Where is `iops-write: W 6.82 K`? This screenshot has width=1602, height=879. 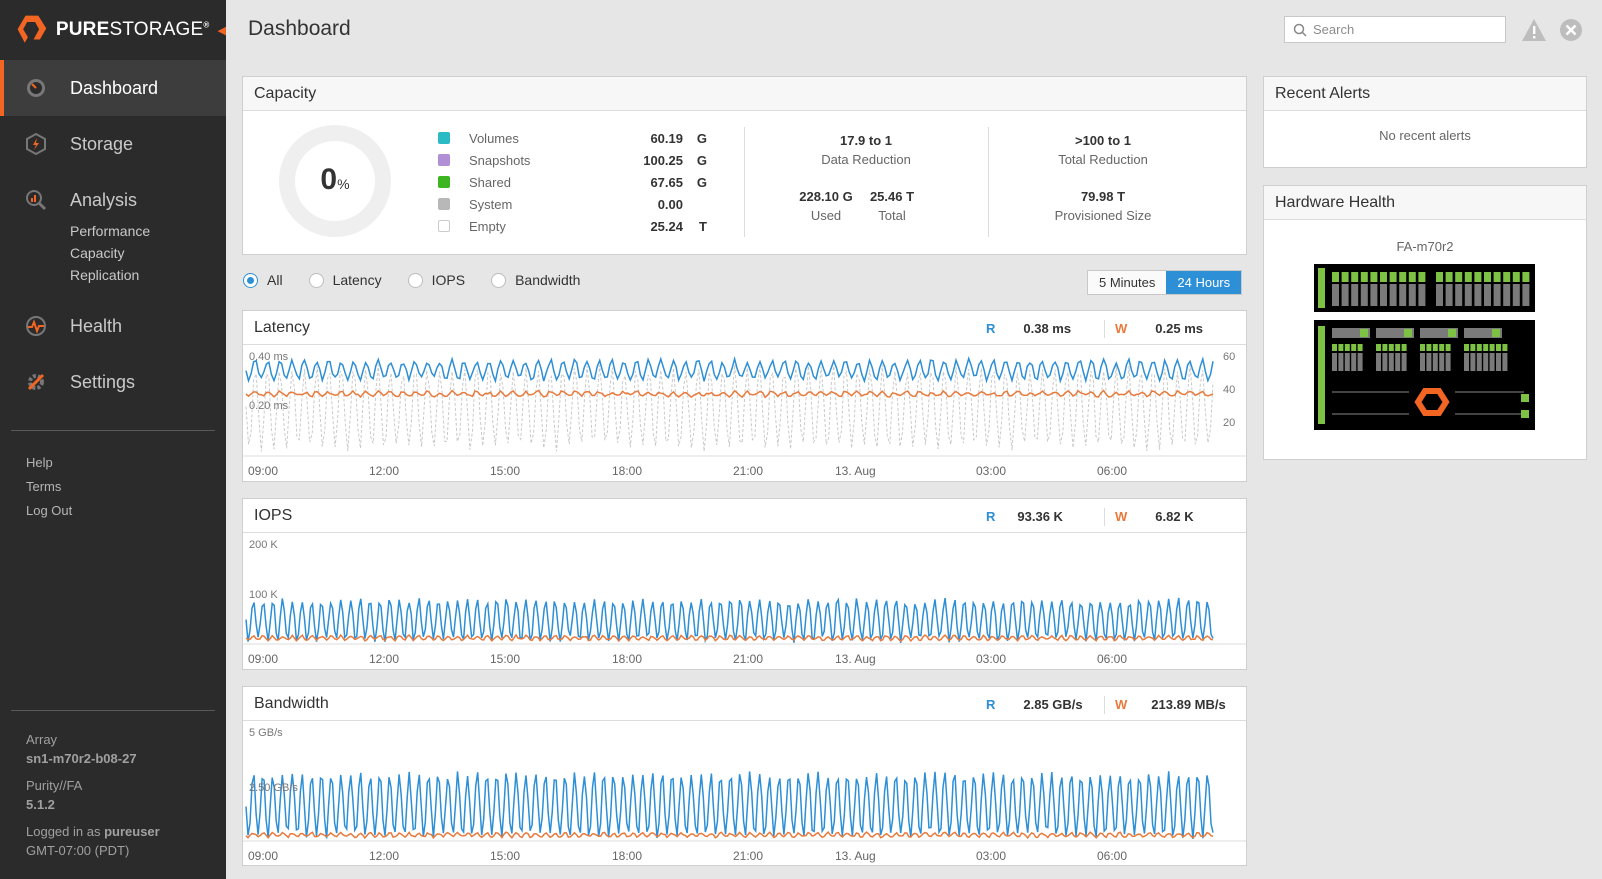
iops-write: W 6.82 K is located at coordinates (1154, 516).